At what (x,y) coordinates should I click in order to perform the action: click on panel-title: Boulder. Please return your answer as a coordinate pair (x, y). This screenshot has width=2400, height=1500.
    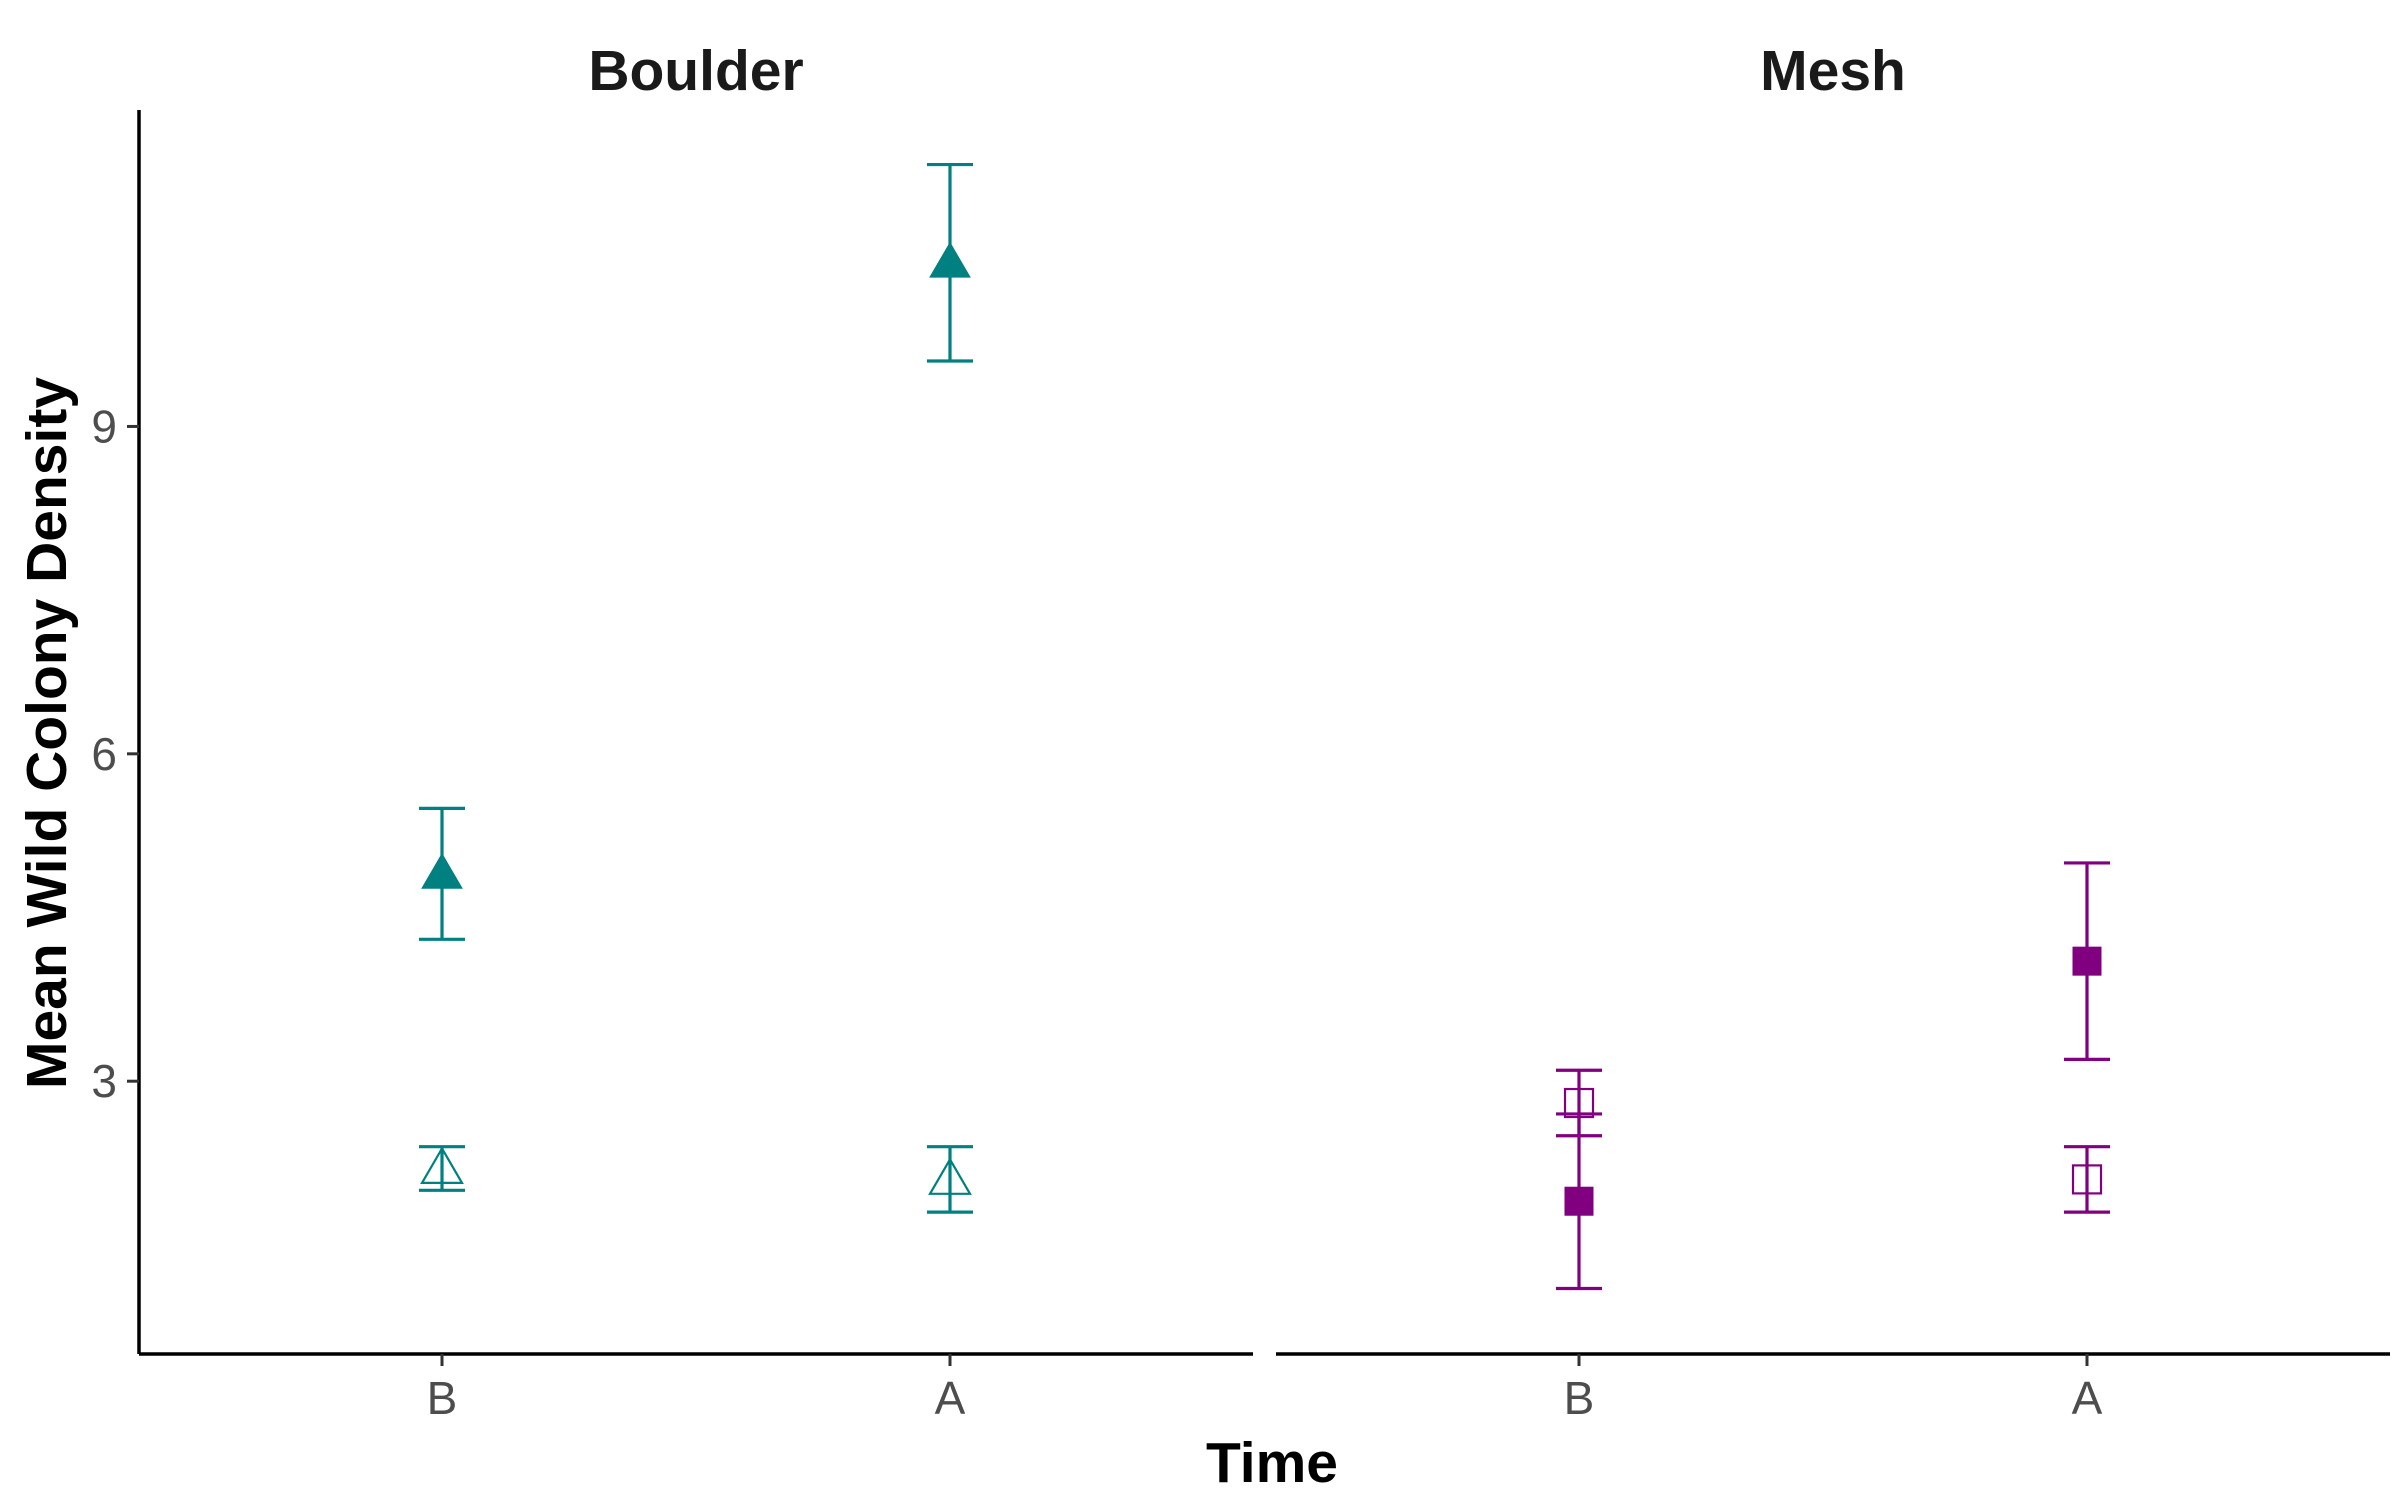
    Looking at the image, I should click on (695, 71).